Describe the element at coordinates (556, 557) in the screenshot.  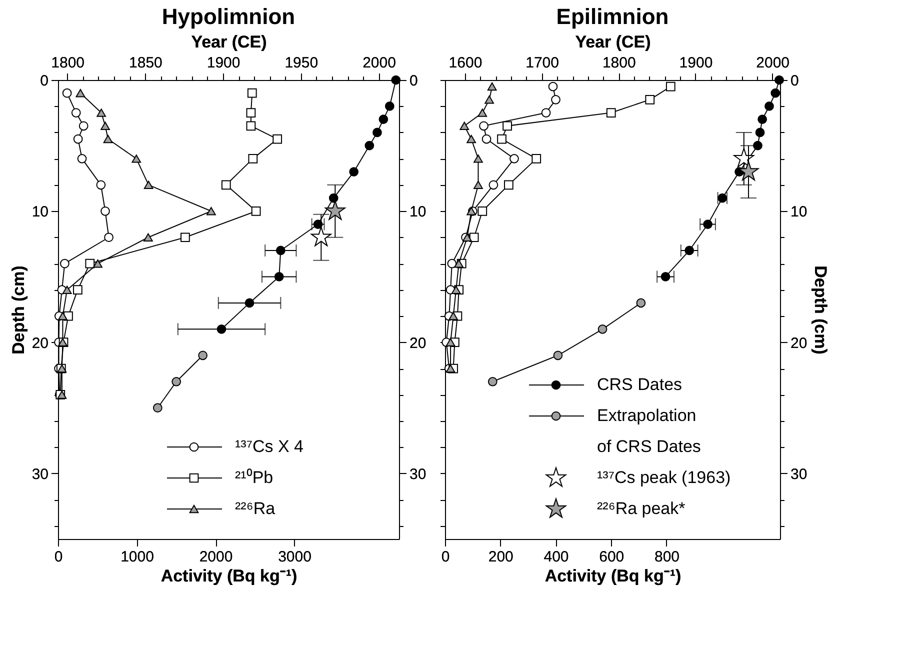
I see `x-tick-label: 400` at that location.